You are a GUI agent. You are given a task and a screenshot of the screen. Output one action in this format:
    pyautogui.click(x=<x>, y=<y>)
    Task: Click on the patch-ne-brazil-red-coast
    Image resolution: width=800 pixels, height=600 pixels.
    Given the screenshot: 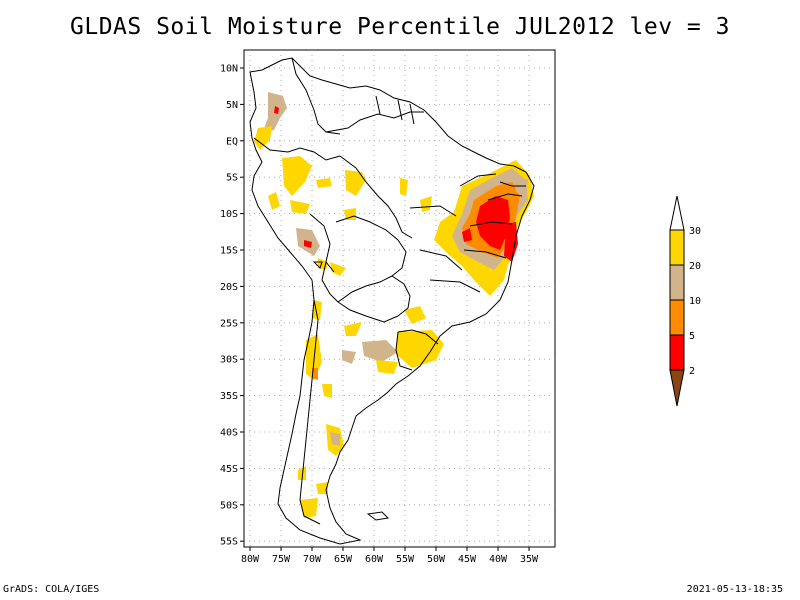 What is the action you would take?
    pyautogui.click(x=511, y=242)
    